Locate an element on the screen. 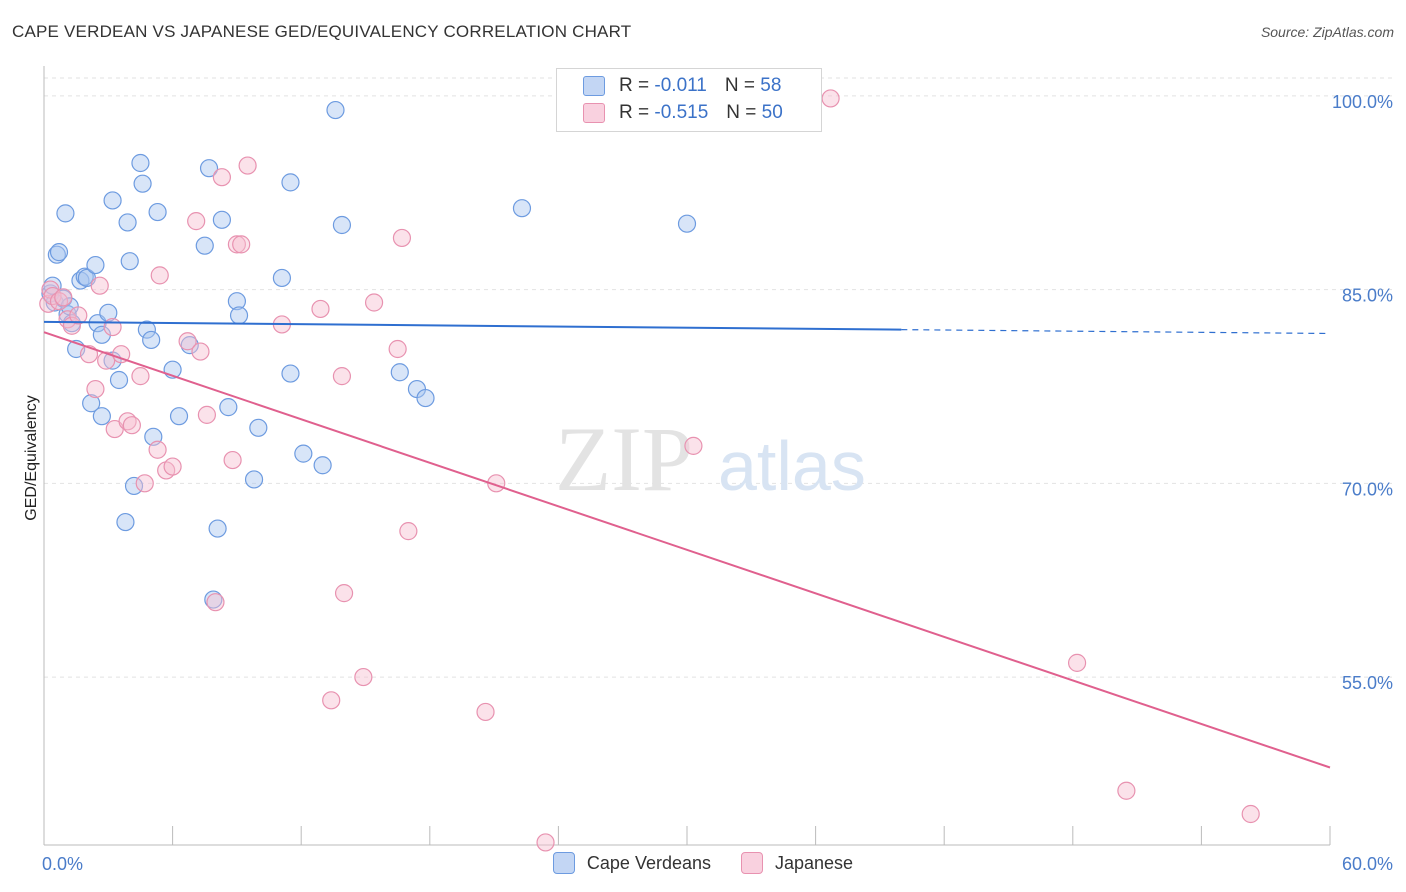 The height and width of the screenshot is (892, 1406). legend-n-value: 50 is located at coordinates (772, 112).